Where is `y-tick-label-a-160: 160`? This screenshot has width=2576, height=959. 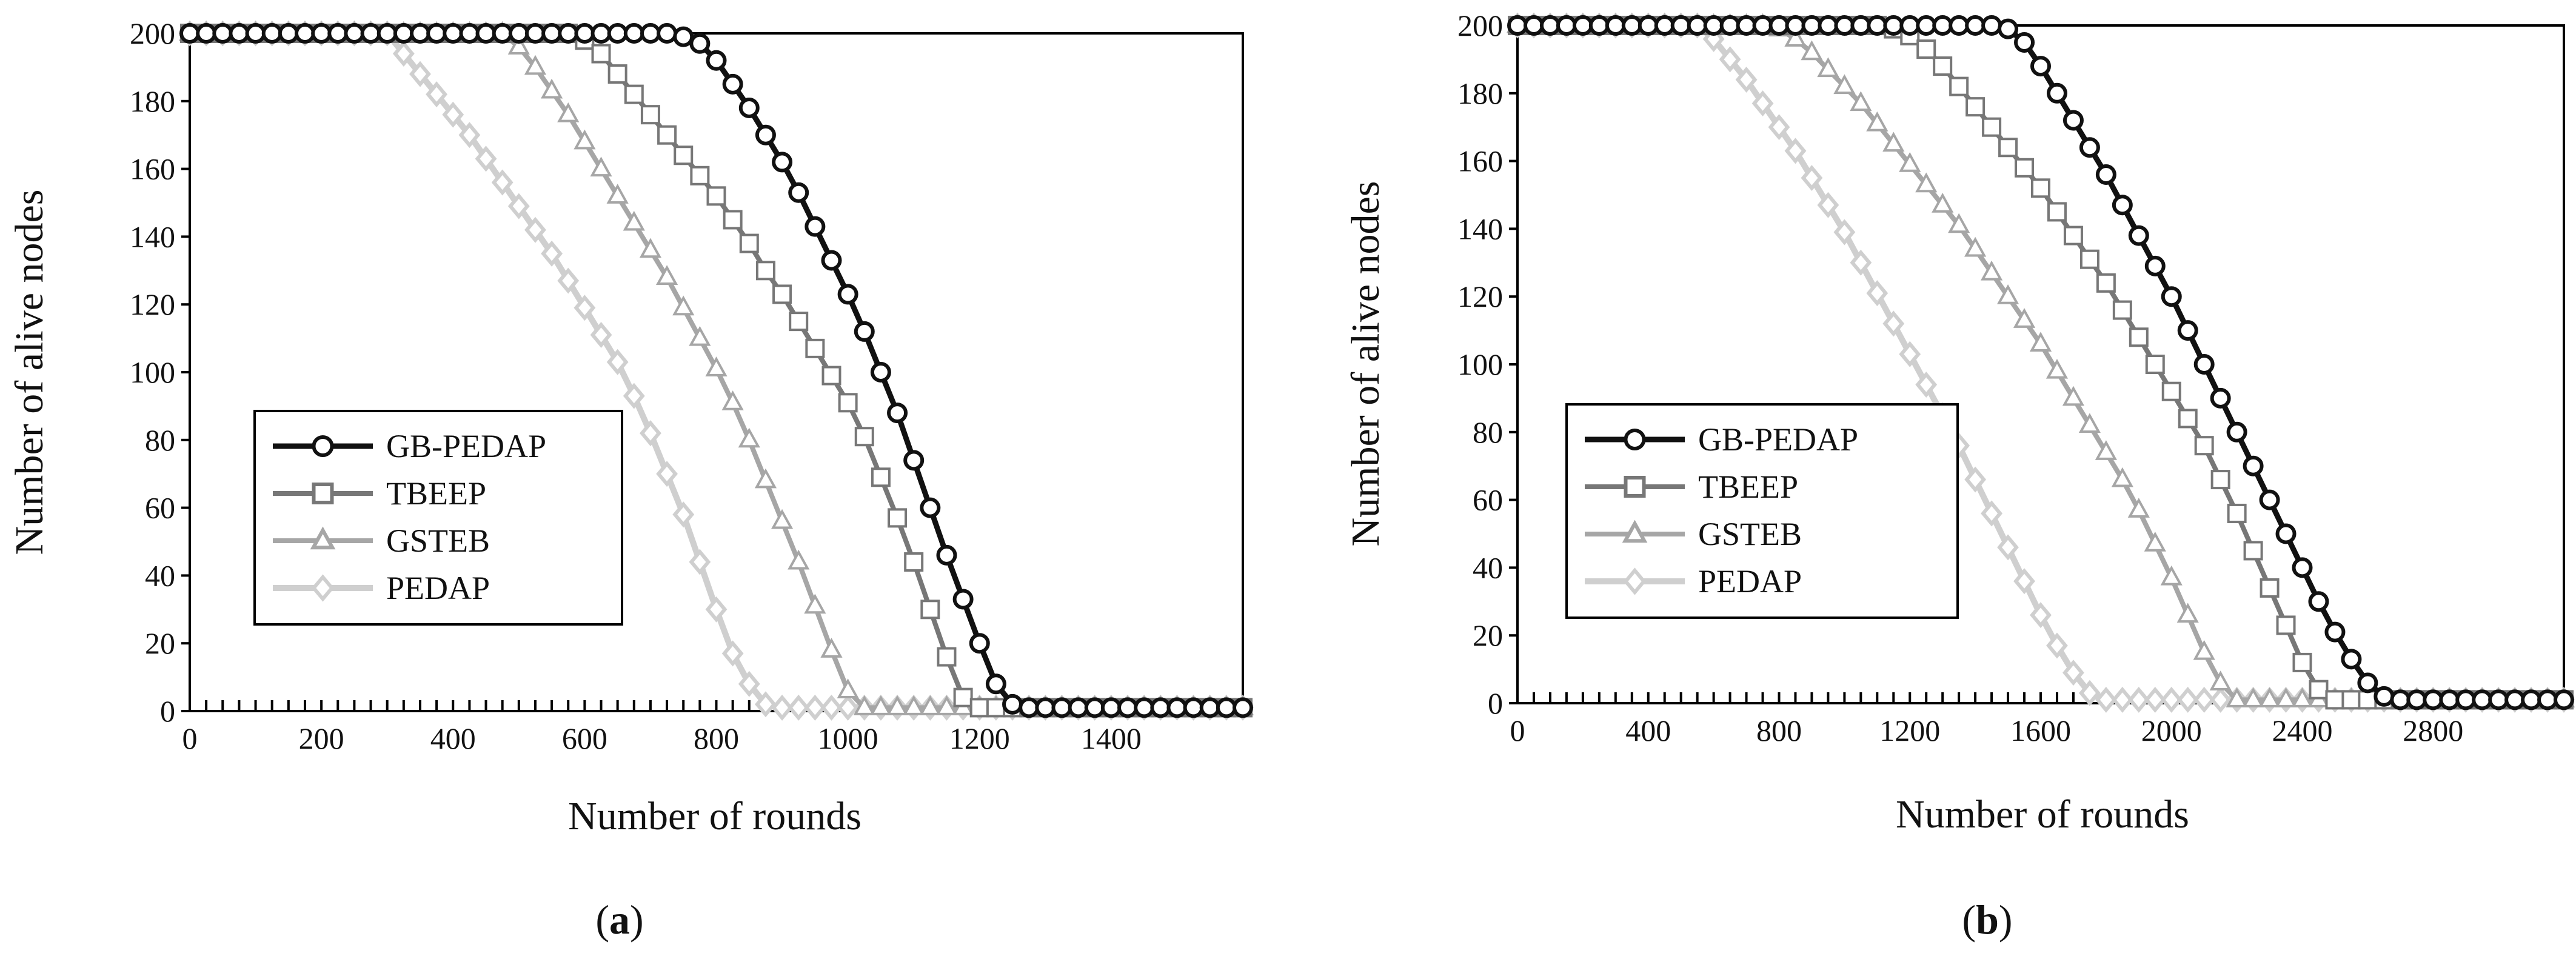
y-tick-label-a-160: 160 is located at coordinates (152, 169).